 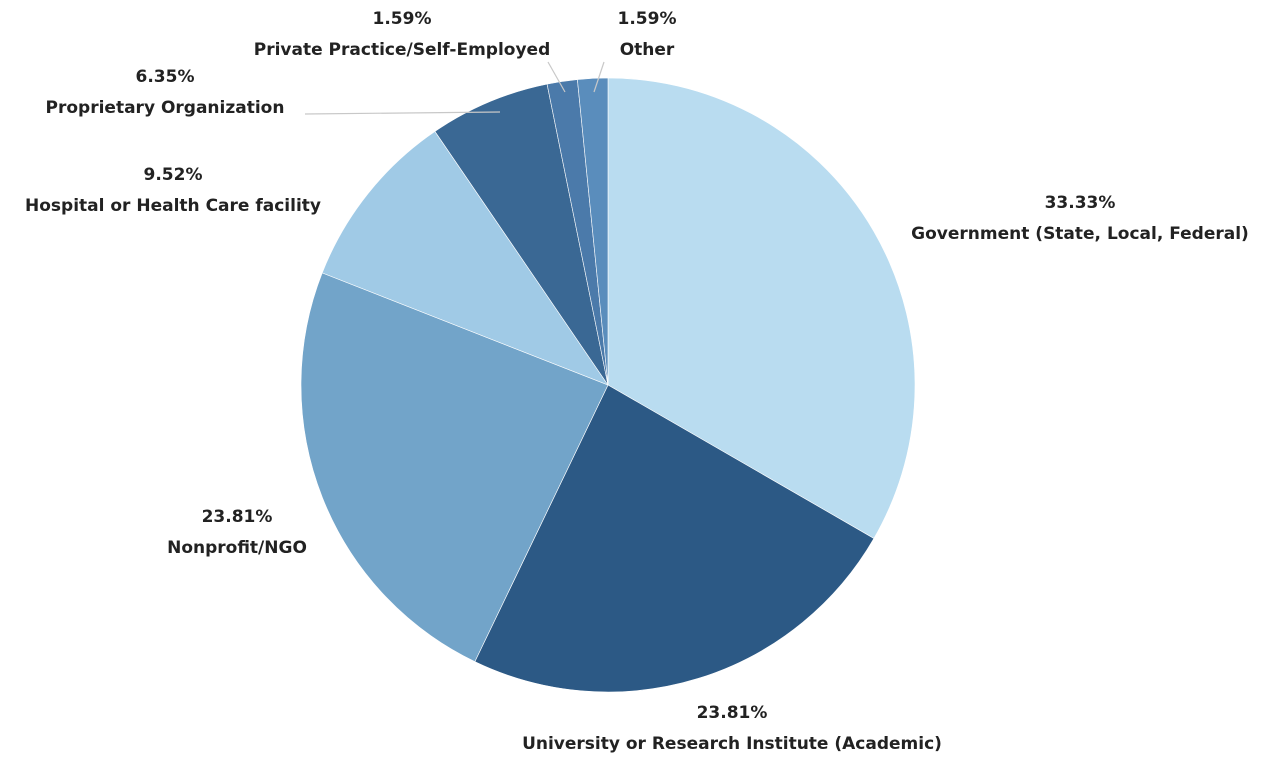 I want to click on category-label: Government (State, Local, Federal), so click(x=1080, y=234).